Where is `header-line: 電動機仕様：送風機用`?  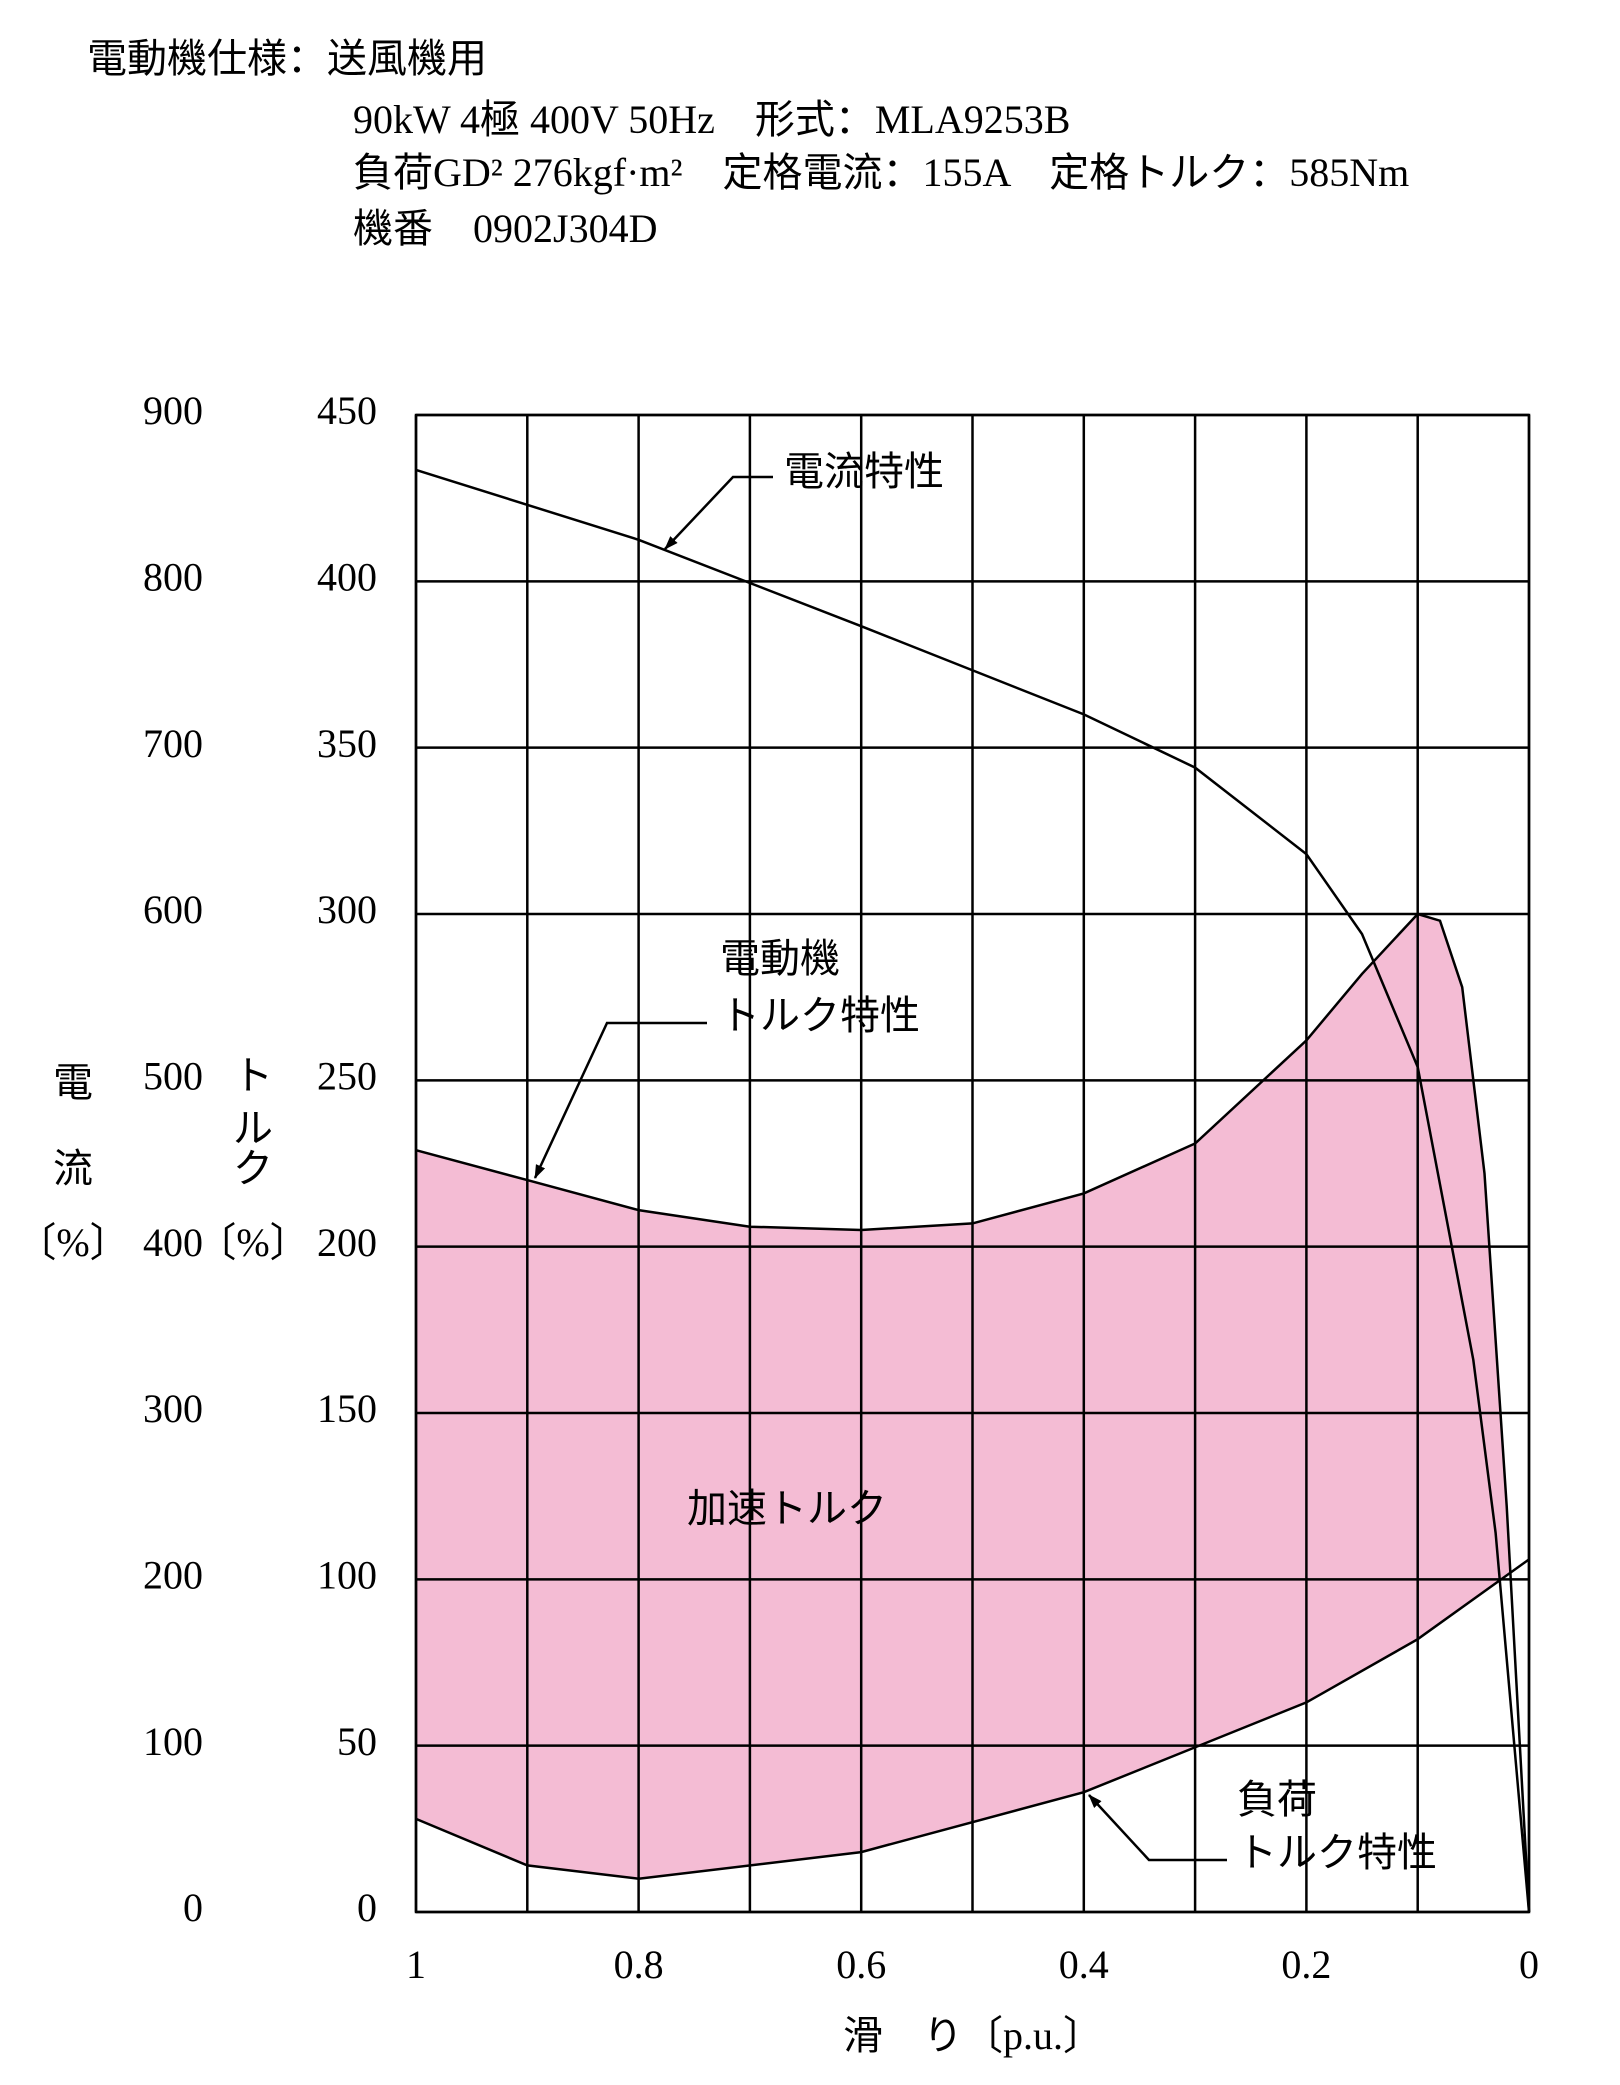
header-line: 電動機仕様：送風機用 is located at coordinates (287, 58).